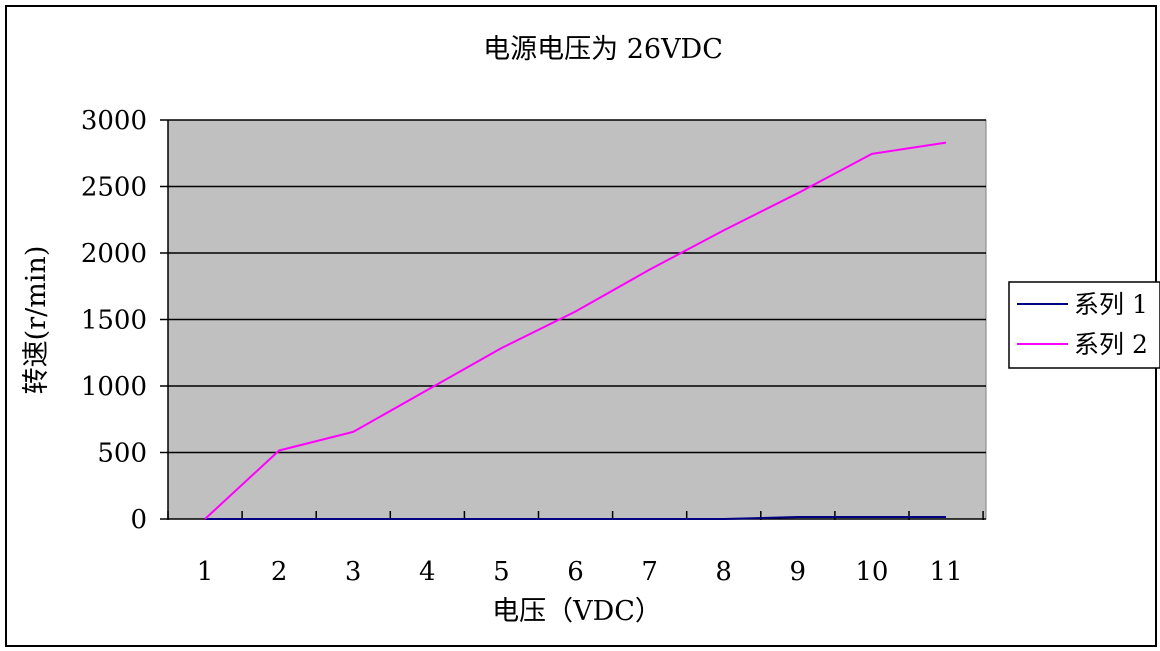  What do you see at coordinates (798, 572) in the screenshot?
I see `x-tick-label: 9` at bounding box center [798, 572].